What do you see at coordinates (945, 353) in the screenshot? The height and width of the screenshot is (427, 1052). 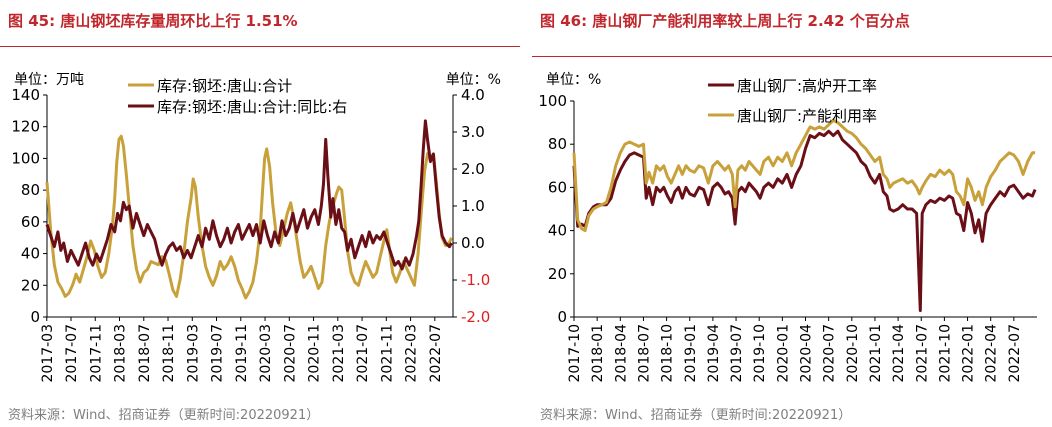 I see `x-tick-label: 2021-10` at bounding box center [945, 353].